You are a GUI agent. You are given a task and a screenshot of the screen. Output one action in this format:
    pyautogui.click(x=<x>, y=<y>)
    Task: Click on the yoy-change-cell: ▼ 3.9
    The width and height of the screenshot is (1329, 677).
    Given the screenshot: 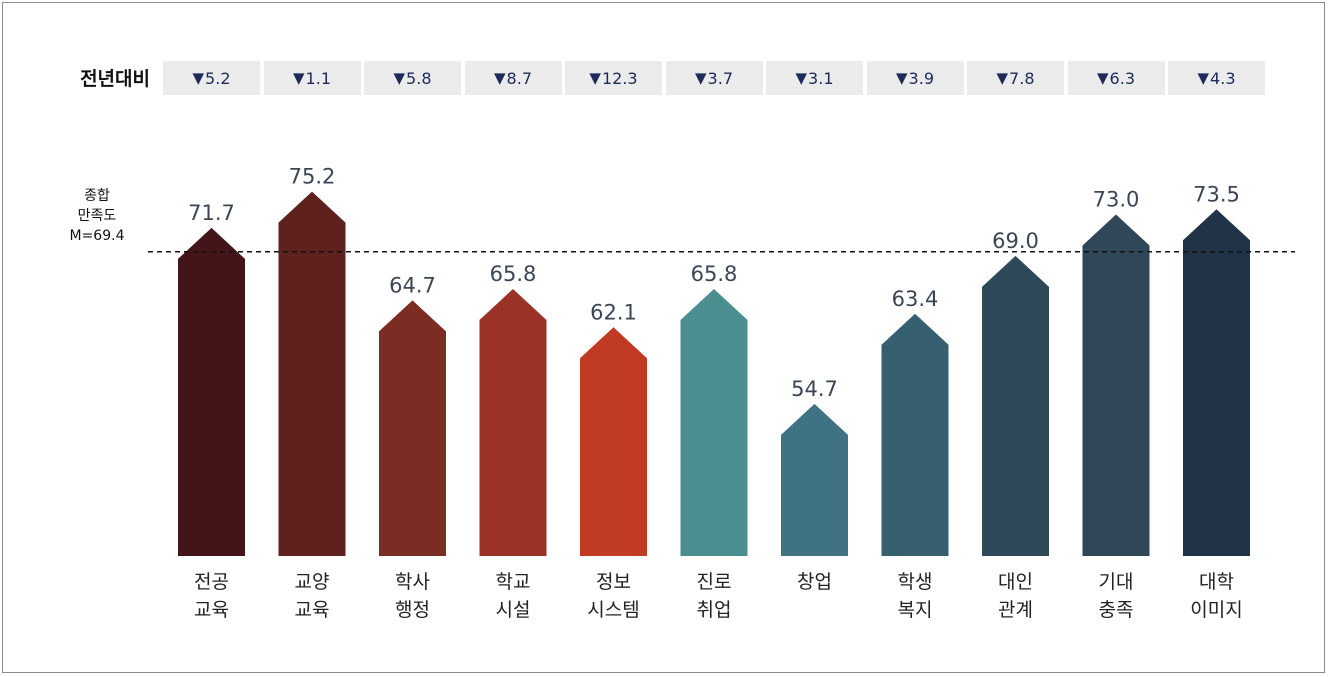 What is the action you would take?
    pyautogui.click(x=915, y=78)
    